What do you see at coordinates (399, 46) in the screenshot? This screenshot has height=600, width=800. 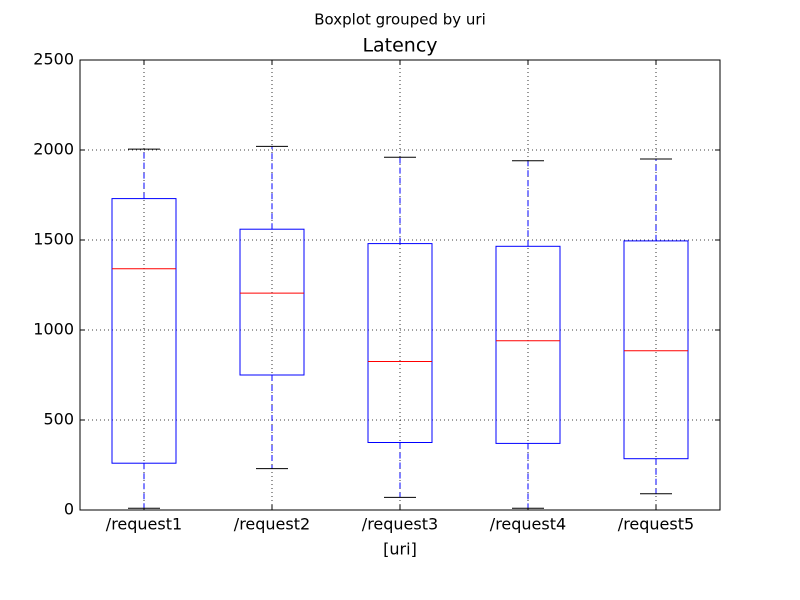 I see `chart-title: Latency` at bounding box center [399, 46].